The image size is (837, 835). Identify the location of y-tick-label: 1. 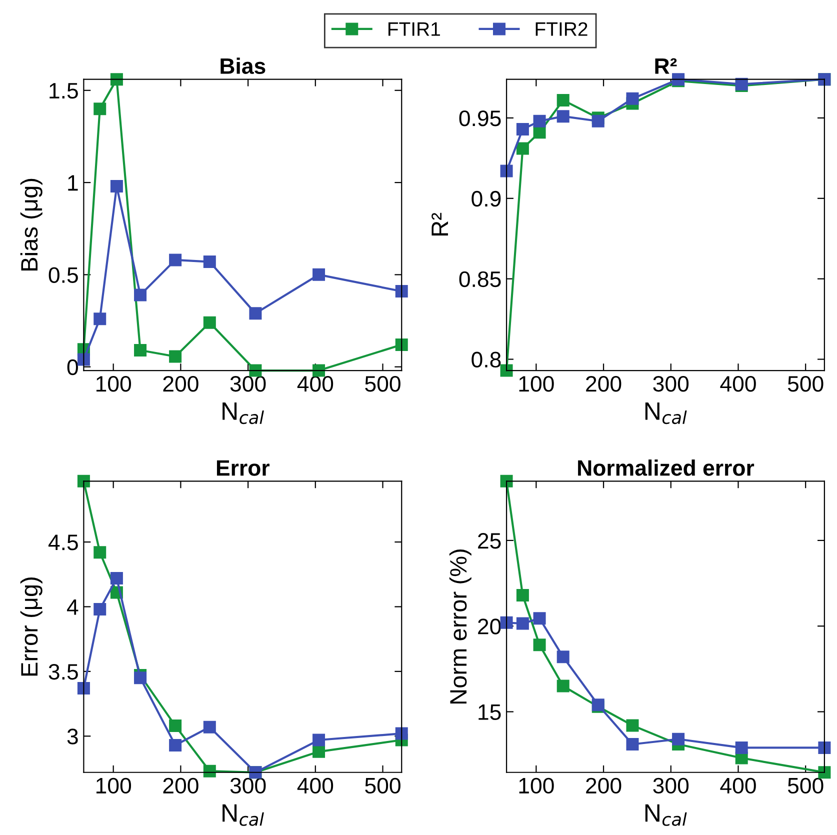
(73, 183).